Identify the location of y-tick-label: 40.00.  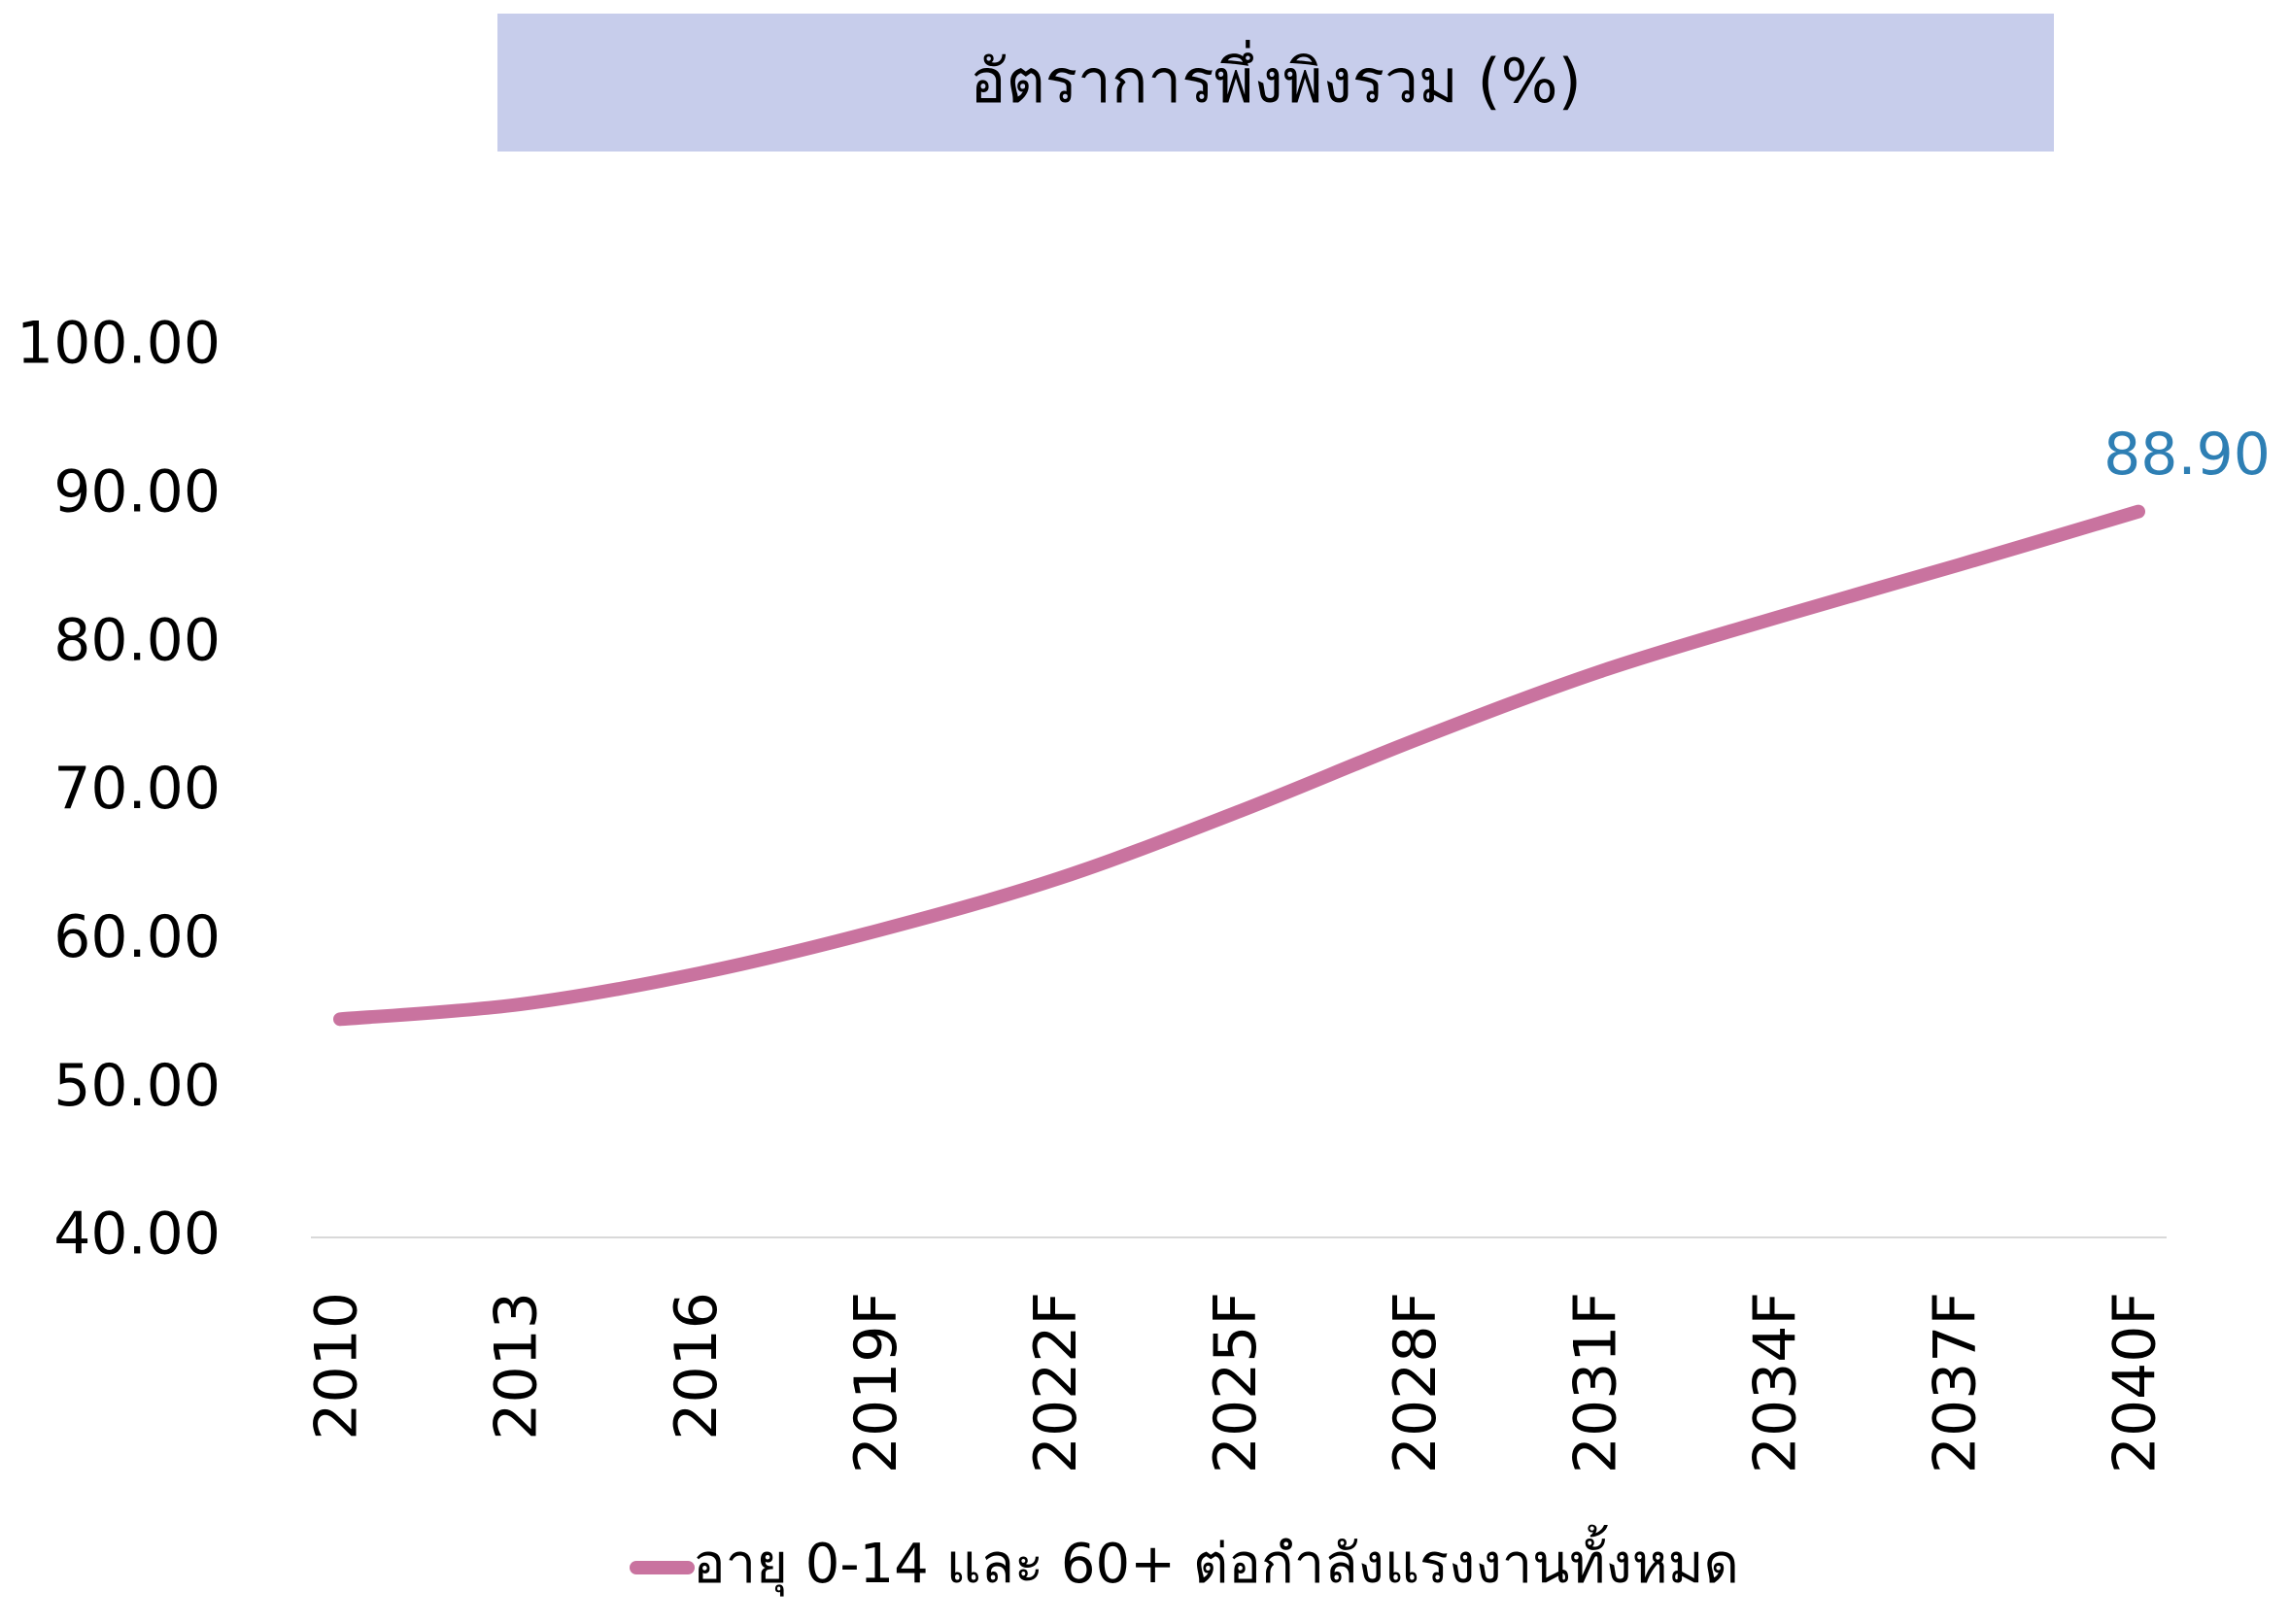
(137, 1235).